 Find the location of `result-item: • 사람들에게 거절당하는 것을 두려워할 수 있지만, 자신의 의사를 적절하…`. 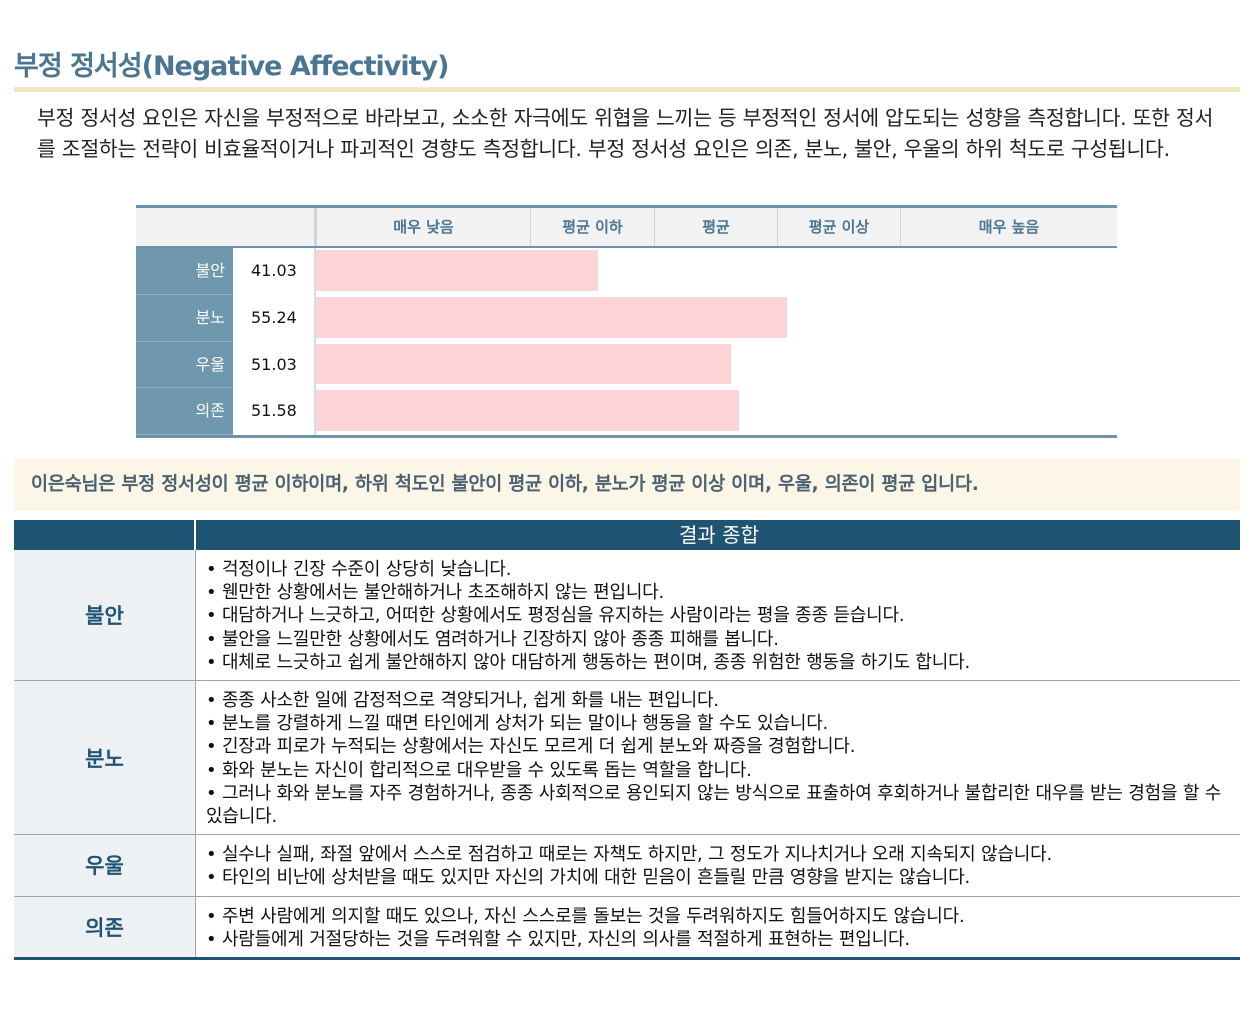

result-item: • 사람들에게 거절당하는 것을 두려워할 수 있지만, 자신의 의사를 적절하… is located at coordinates (558, 939).